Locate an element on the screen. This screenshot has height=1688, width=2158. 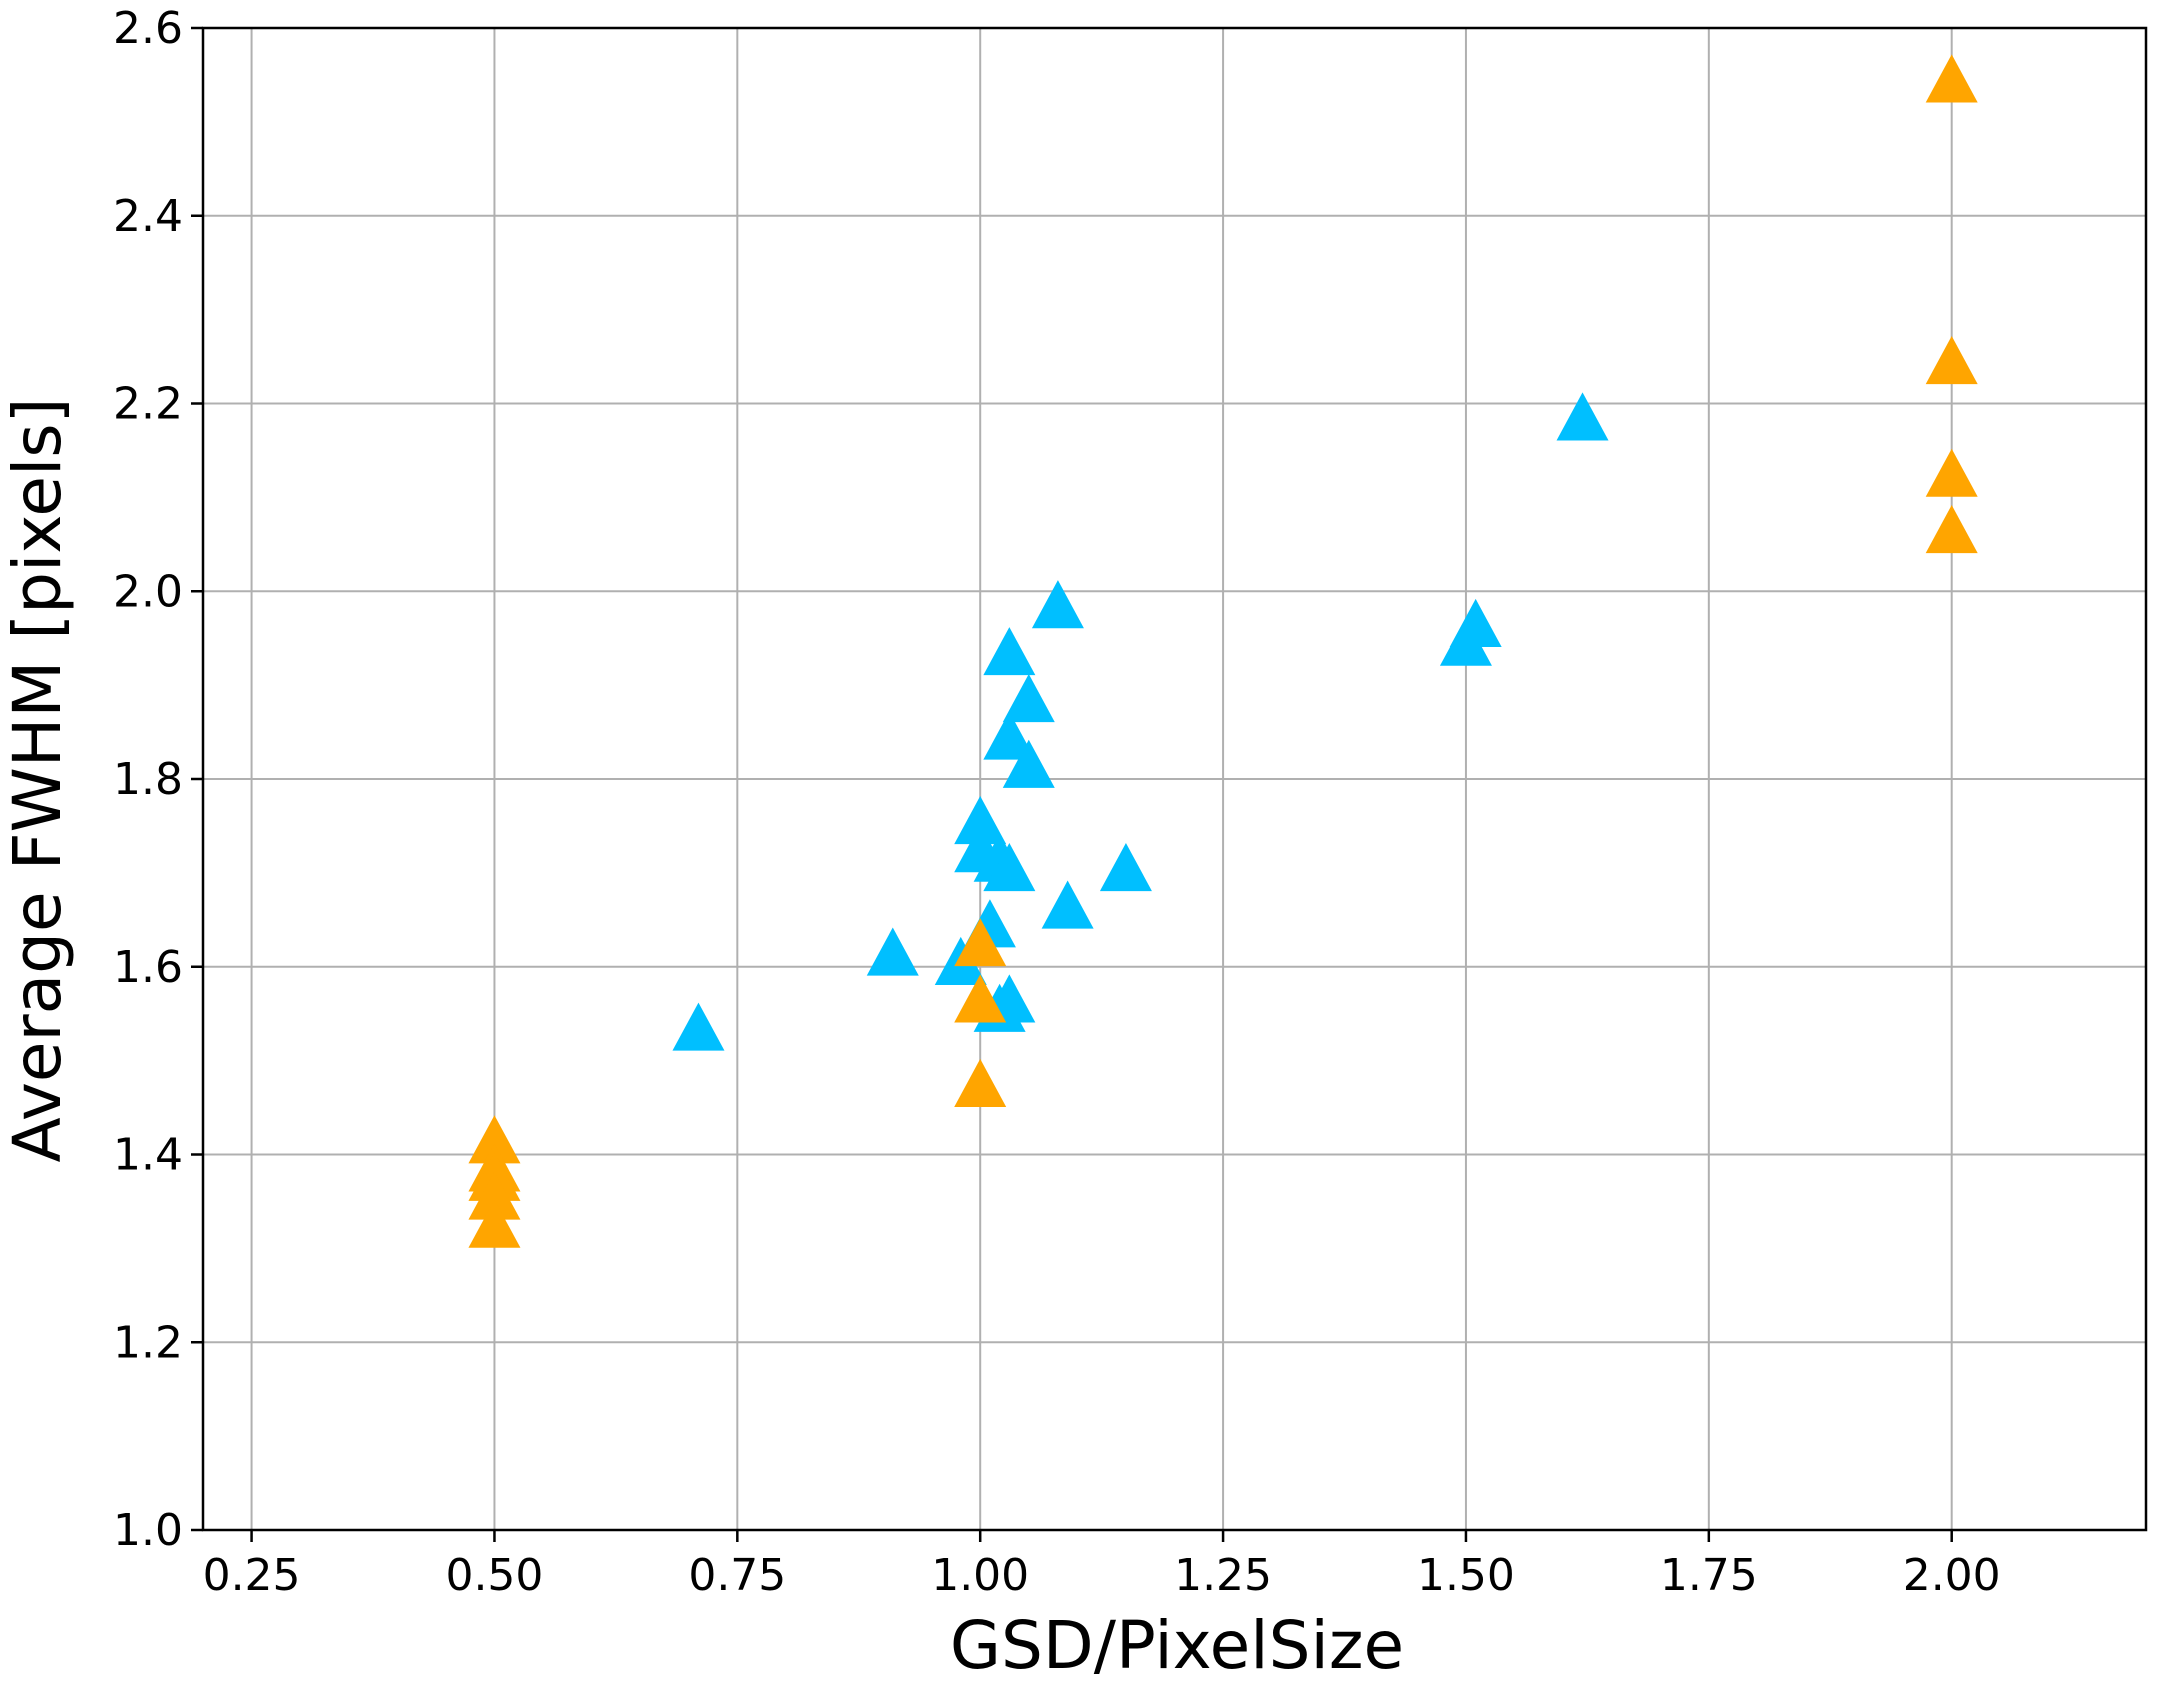
x-tick-label: 0.25 is located at coordinates (252, 1575).